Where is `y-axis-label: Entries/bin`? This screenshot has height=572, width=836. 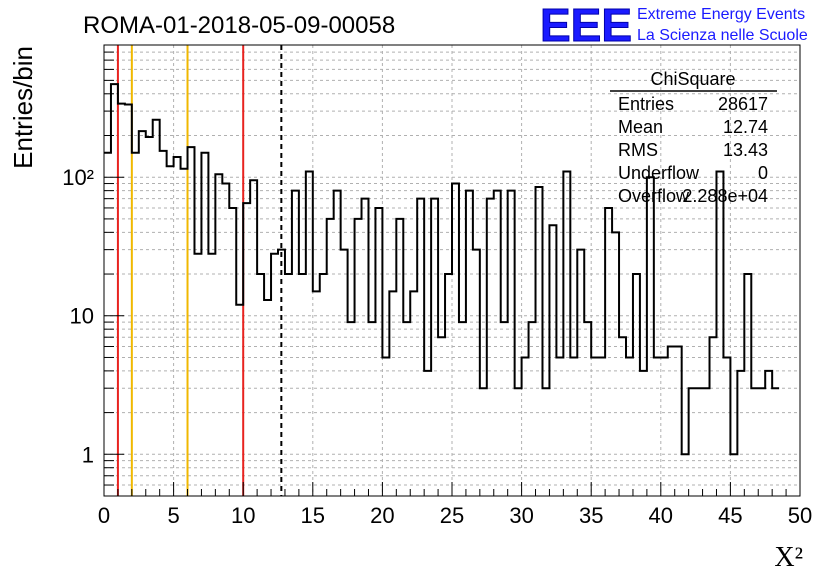
y-axis-label: Entries/bin is located at coordinates (23, 107).